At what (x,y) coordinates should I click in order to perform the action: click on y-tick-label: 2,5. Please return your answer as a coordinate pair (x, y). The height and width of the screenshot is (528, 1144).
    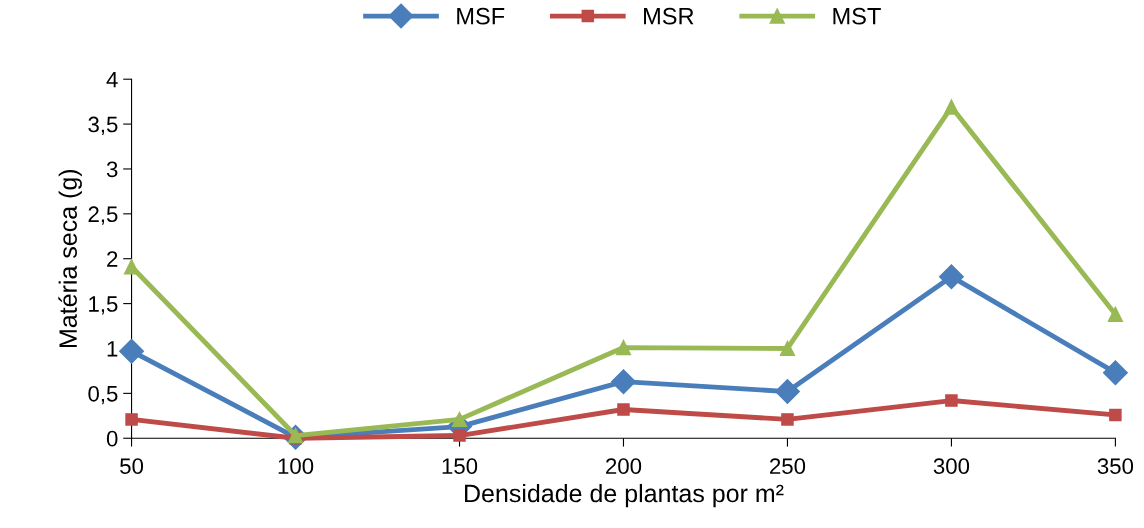
    Looking at the image, I should click on (103, 215).